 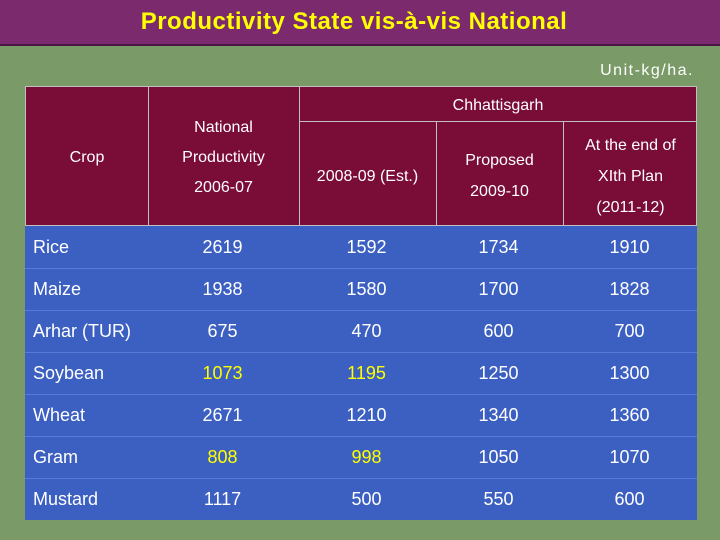 What do you see at coordinates (630, 145) in the screenshot?
I see `header-plan-line1: At the end of` at bounding box center [630, 145].